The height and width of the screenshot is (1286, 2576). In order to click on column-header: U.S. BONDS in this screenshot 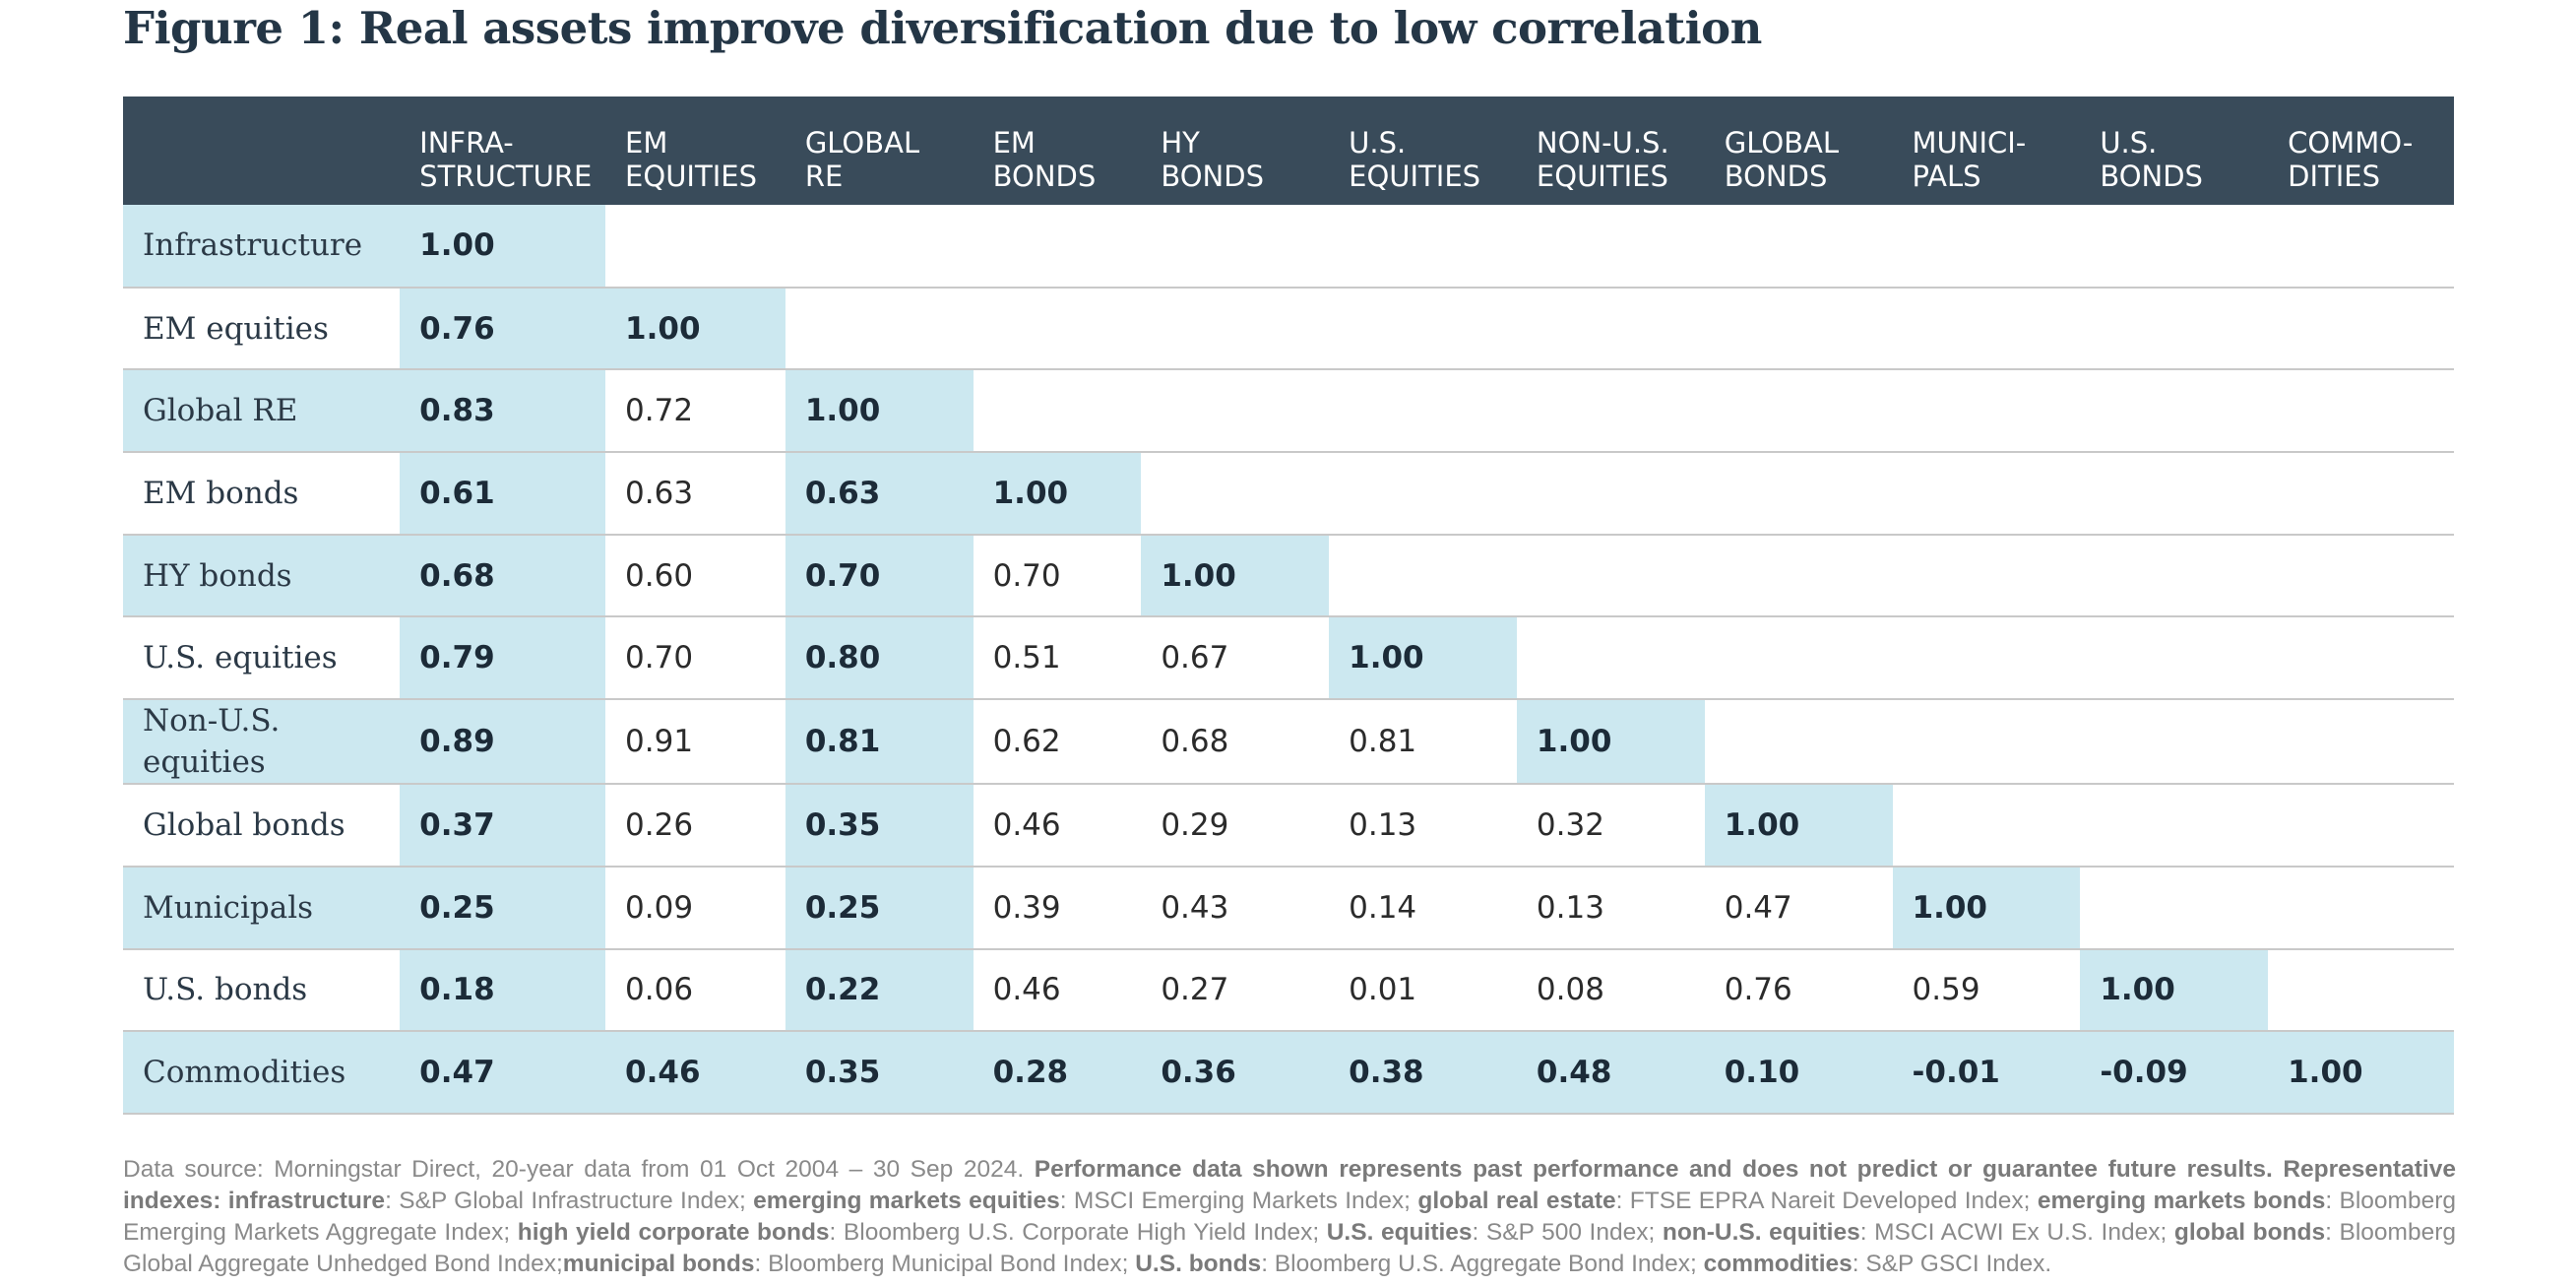, I will do `click(2151, 159)`.